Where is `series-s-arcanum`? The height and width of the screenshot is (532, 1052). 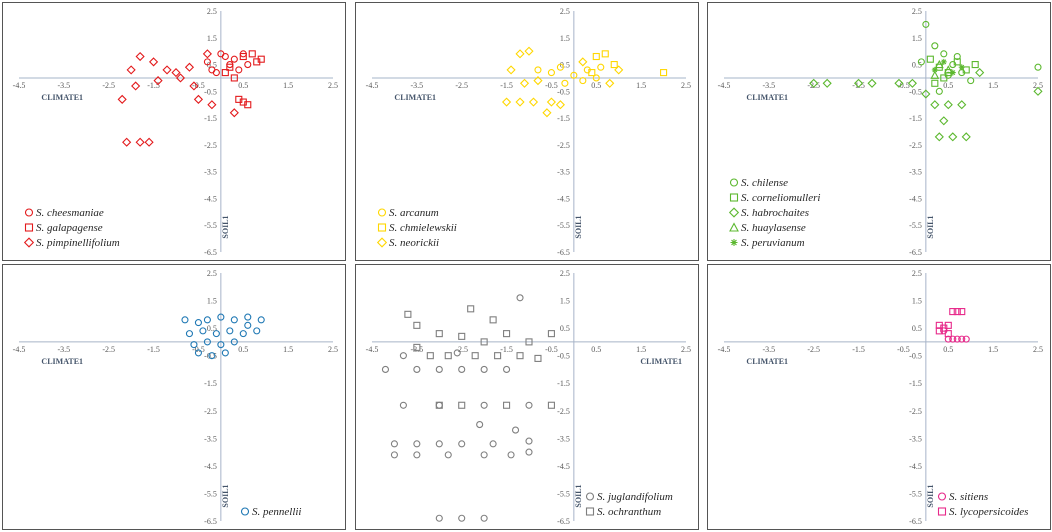 series-s-arcanum is located at coordinates (569, 75).